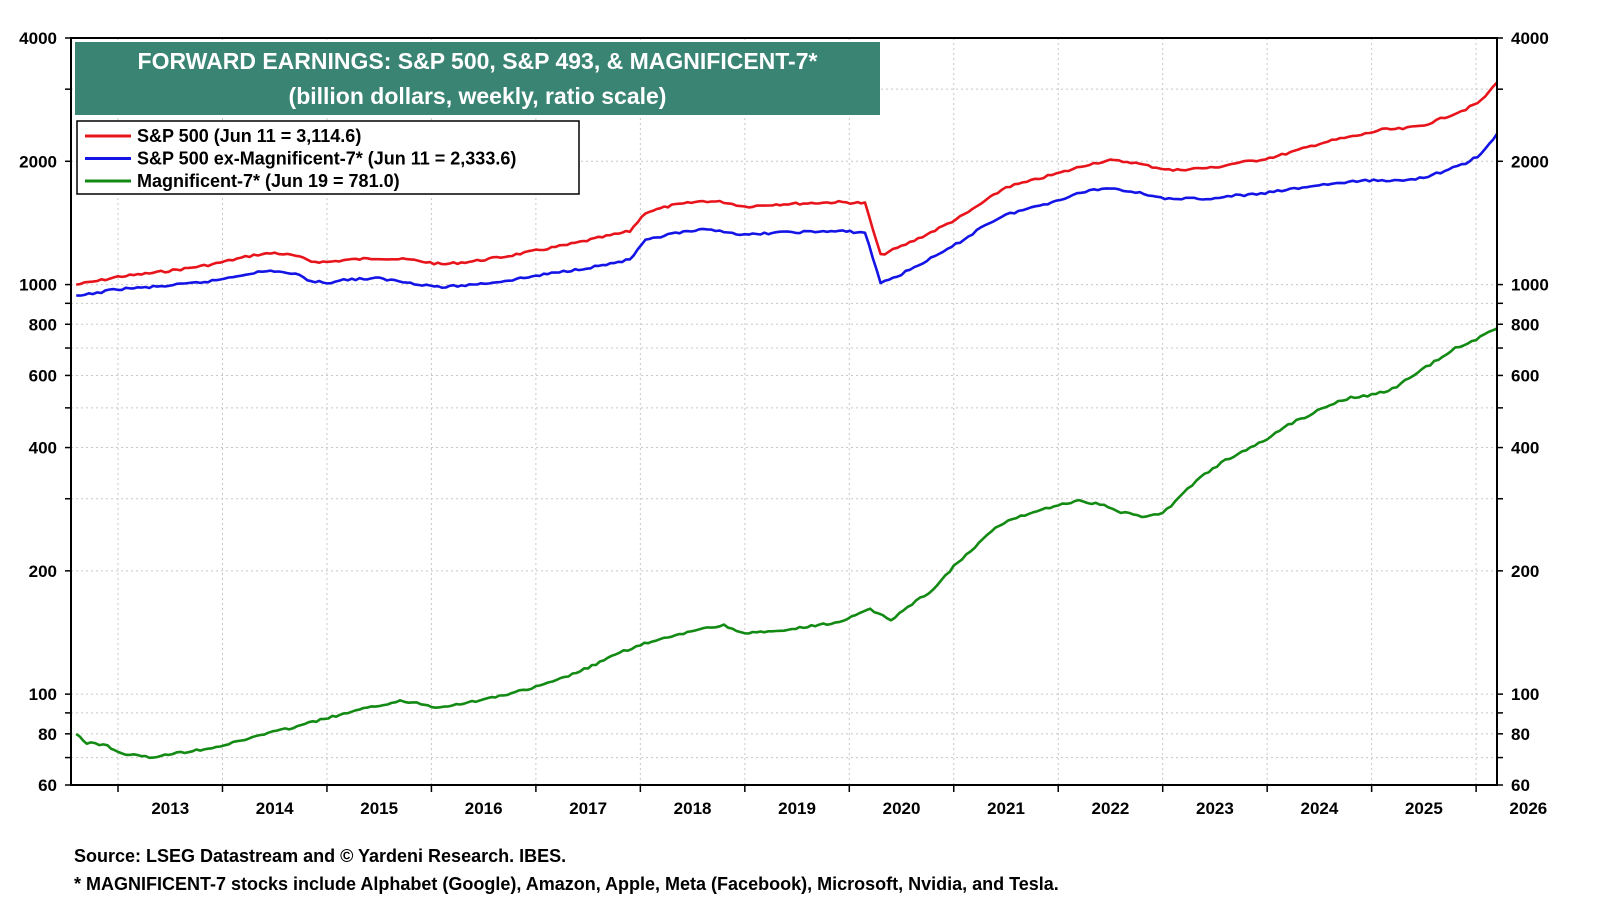 The width and height of the screenshot is (1600, 900). I want to click on y-tick-label-right: 800, so click(1525, 324).